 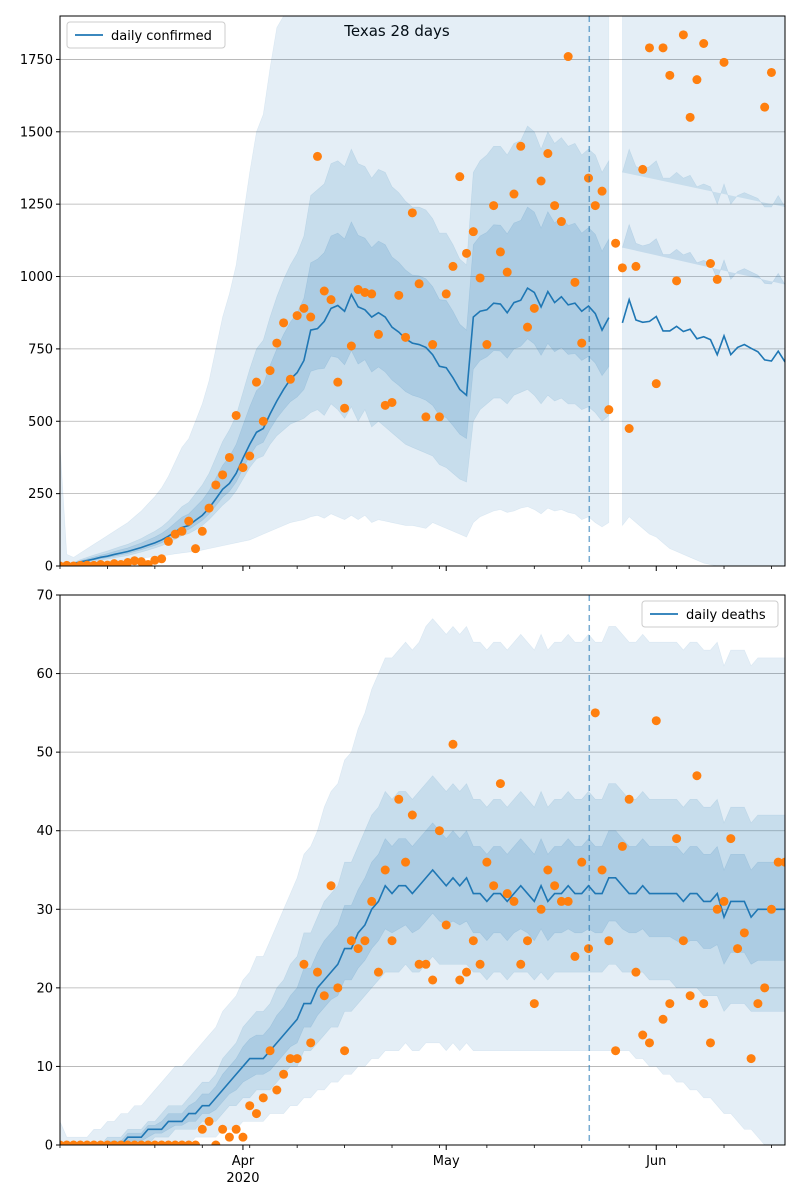 What do you see at coordinates (655, 1161) in the screenshot?
I see `x-tick-label: Jun` at bounding box center [655, 1161].